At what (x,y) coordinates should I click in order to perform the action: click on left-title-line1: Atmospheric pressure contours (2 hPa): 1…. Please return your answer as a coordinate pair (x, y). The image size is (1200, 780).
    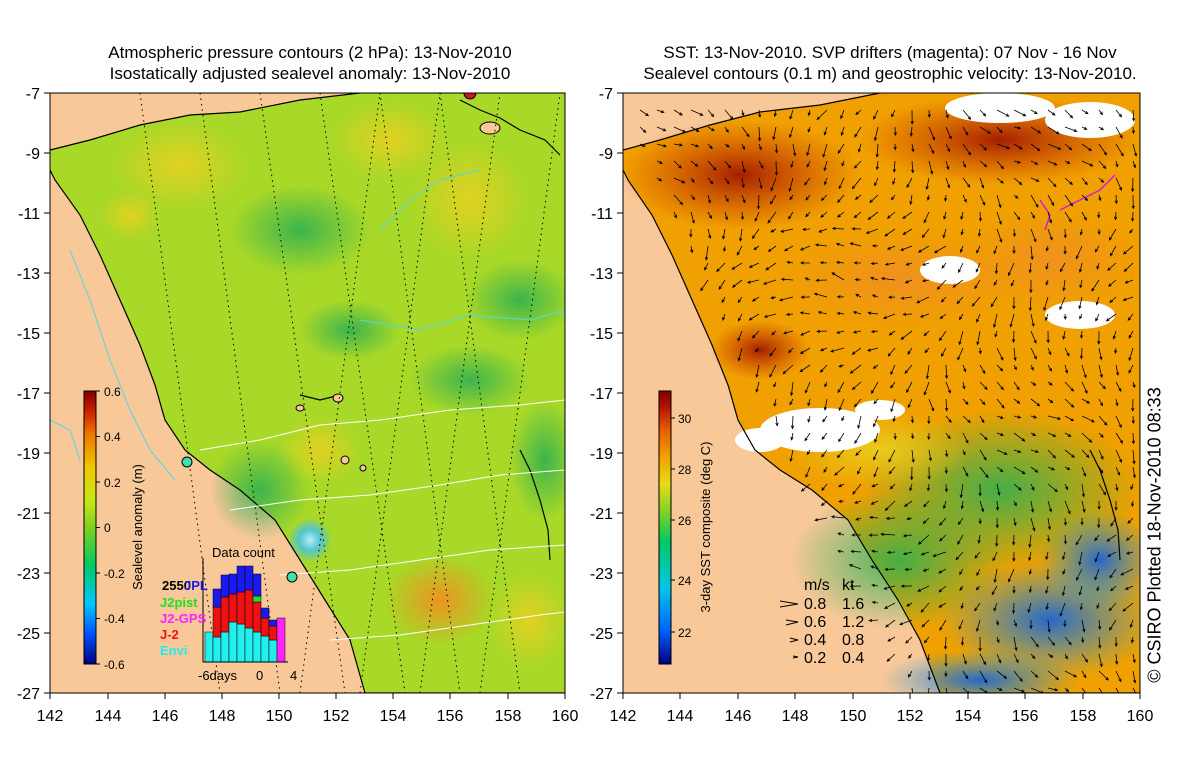
    Looking at the image, I should click on (310, 52).